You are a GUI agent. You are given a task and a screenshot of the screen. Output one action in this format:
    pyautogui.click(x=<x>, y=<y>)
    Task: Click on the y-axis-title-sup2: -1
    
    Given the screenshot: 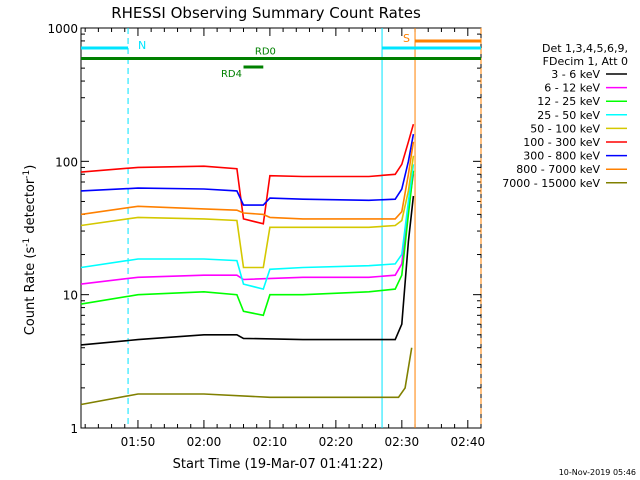 What is the action you would take?
    pyautogui.click(x=27, y=174)
    